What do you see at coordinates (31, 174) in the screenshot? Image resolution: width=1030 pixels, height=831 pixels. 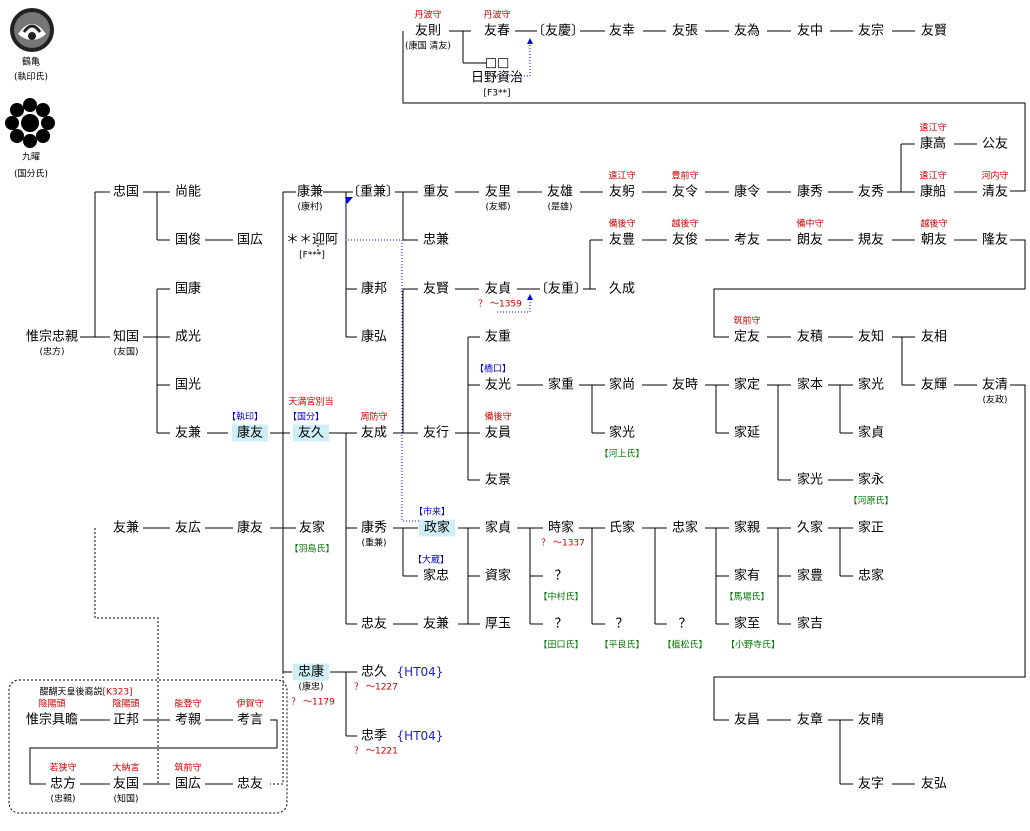 I see `crest-sub: (国分氏)` at bounding box center [31, 174].